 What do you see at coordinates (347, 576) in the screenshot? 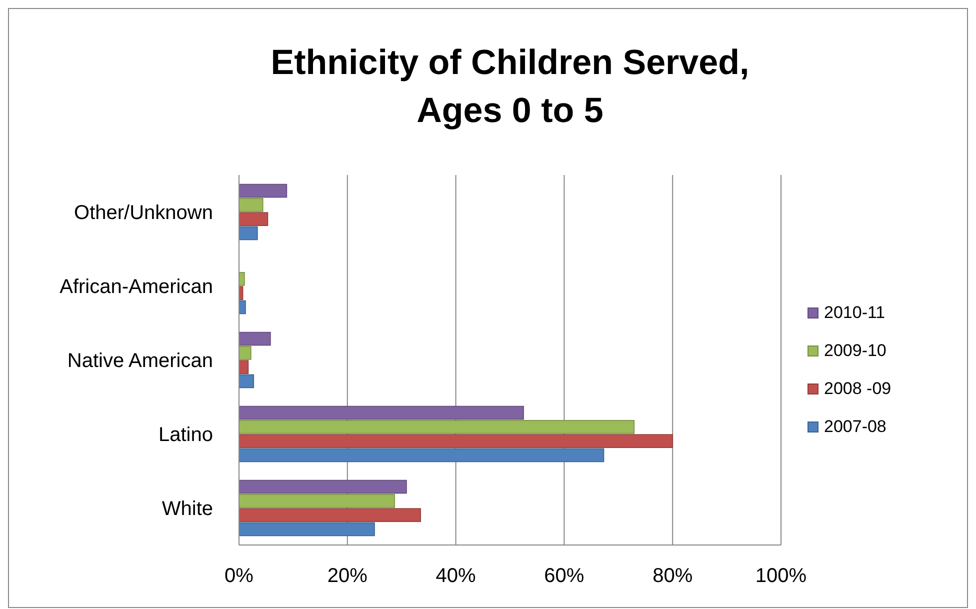
I see `x-tick-label: 20%` at bounding box center [347, 576].